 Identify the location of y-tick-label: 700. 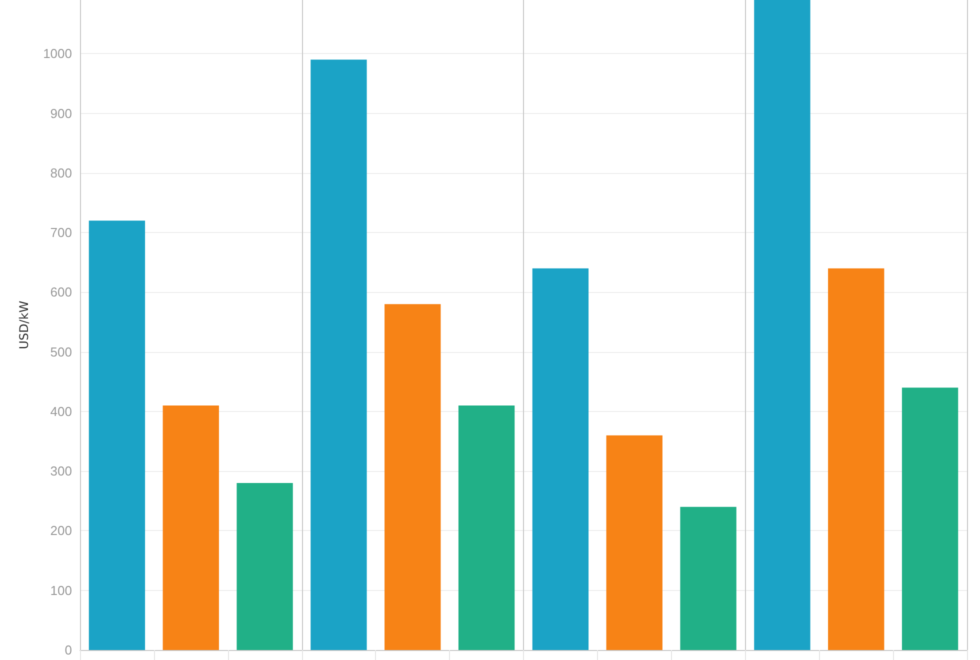
(61, 232).